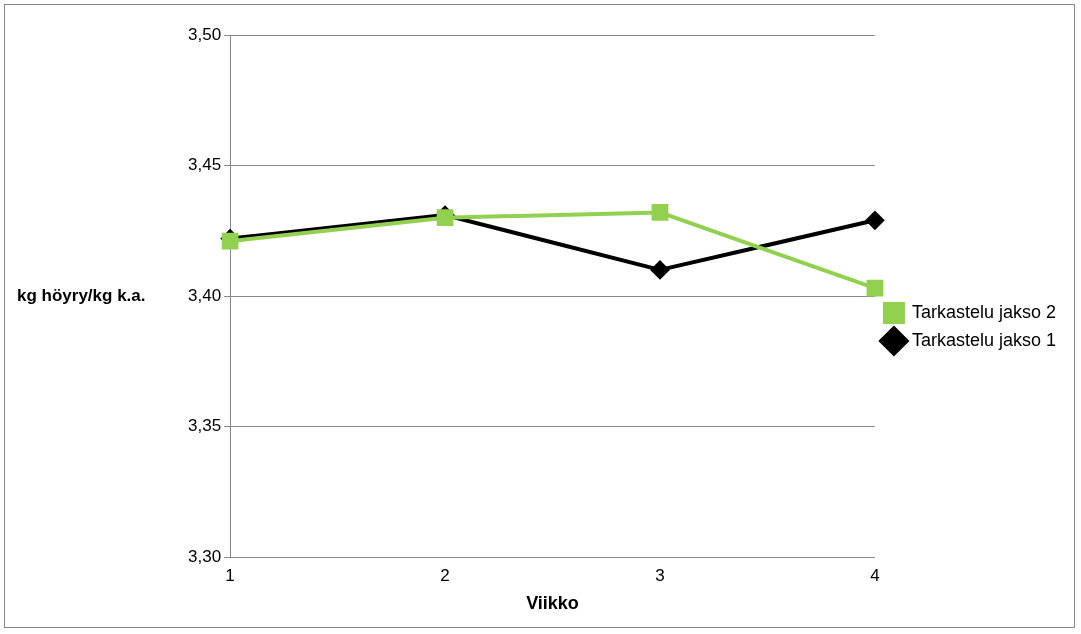 The width and height of the screenshot is (1081, 634). I want to click on x-tick-label: 1, so click(230, 575).